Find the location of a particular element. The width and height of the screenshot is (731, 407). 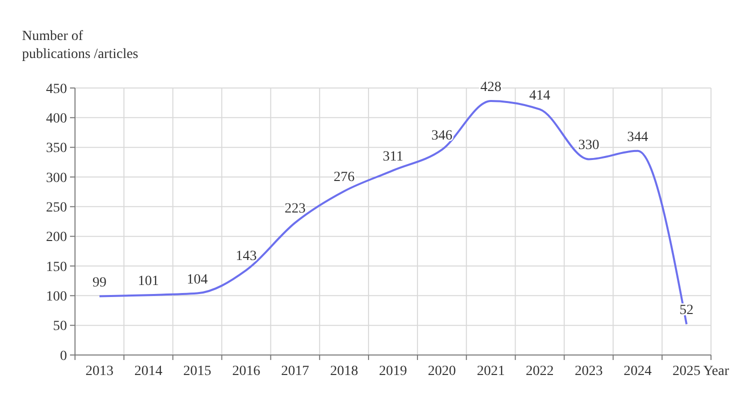

data-label: 414 is located at coordinates (539, 96).